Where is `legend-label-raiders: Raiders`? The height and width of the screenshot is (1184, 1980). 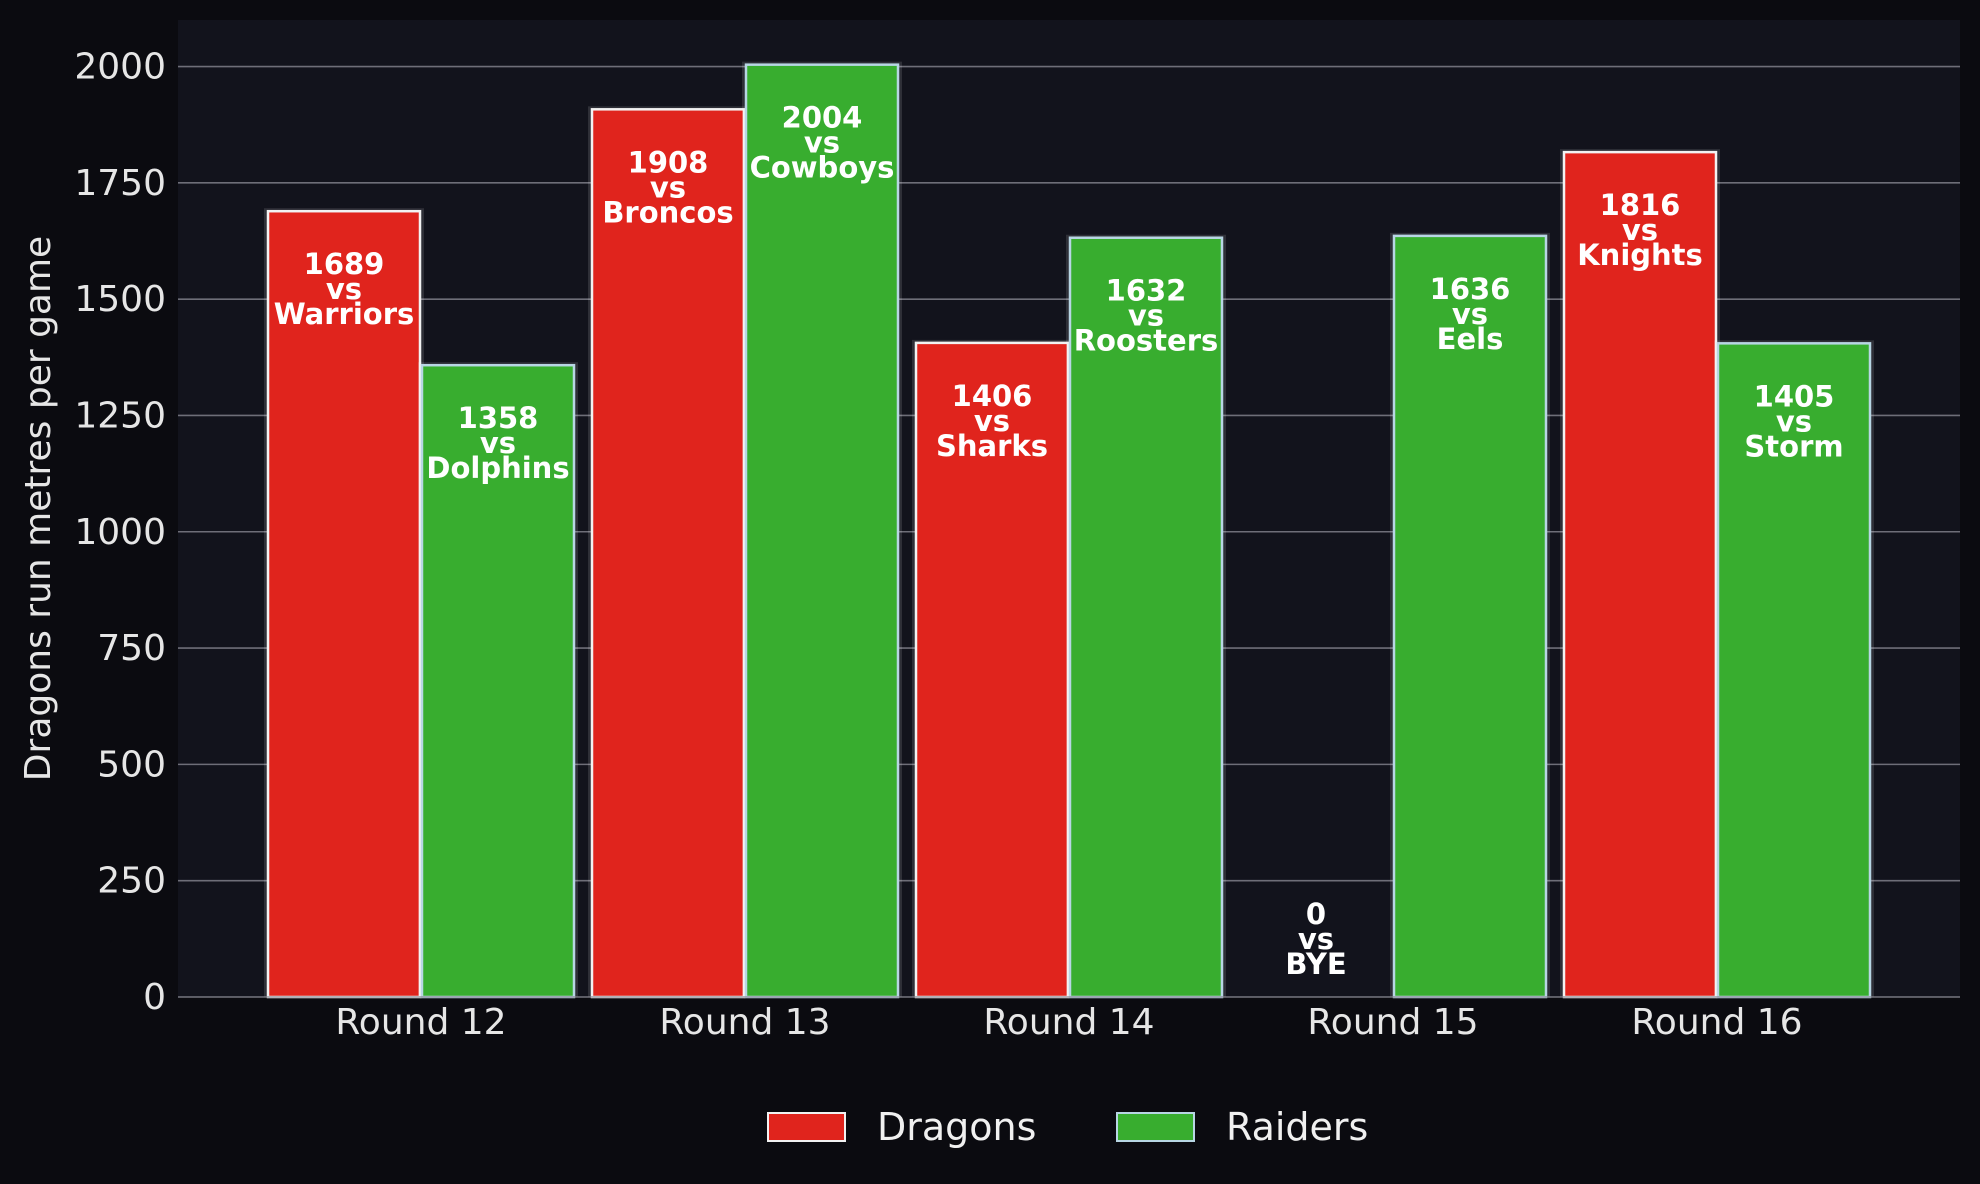 legend-label-raiders: Raiders is located at coordinates (1297, 1127).